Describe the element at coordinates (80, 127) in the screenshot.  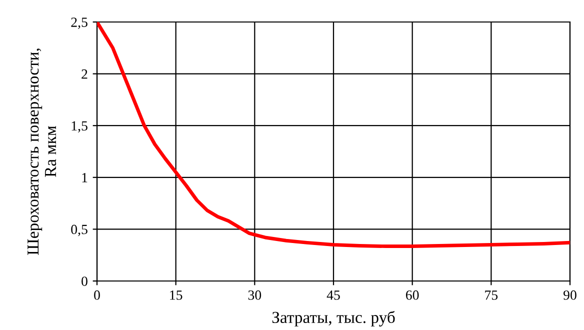
I see `y-tick-label: 1,5` at that location.